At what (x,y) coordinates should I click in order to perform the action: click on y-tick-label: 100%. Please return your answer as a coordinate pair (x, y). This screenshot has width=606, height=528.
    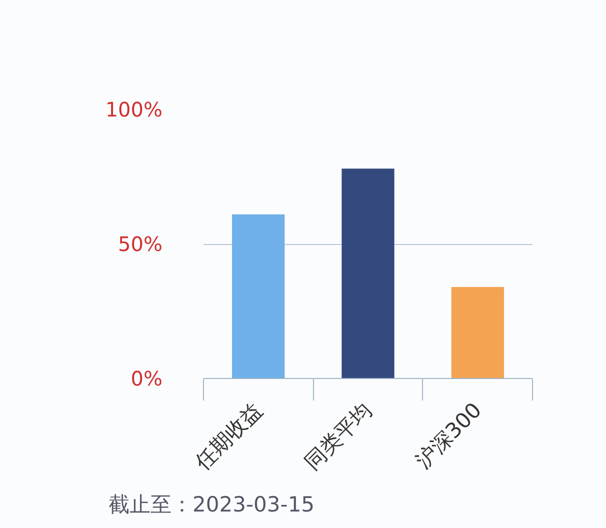
    Looking at the image, I should click on (134, 110).